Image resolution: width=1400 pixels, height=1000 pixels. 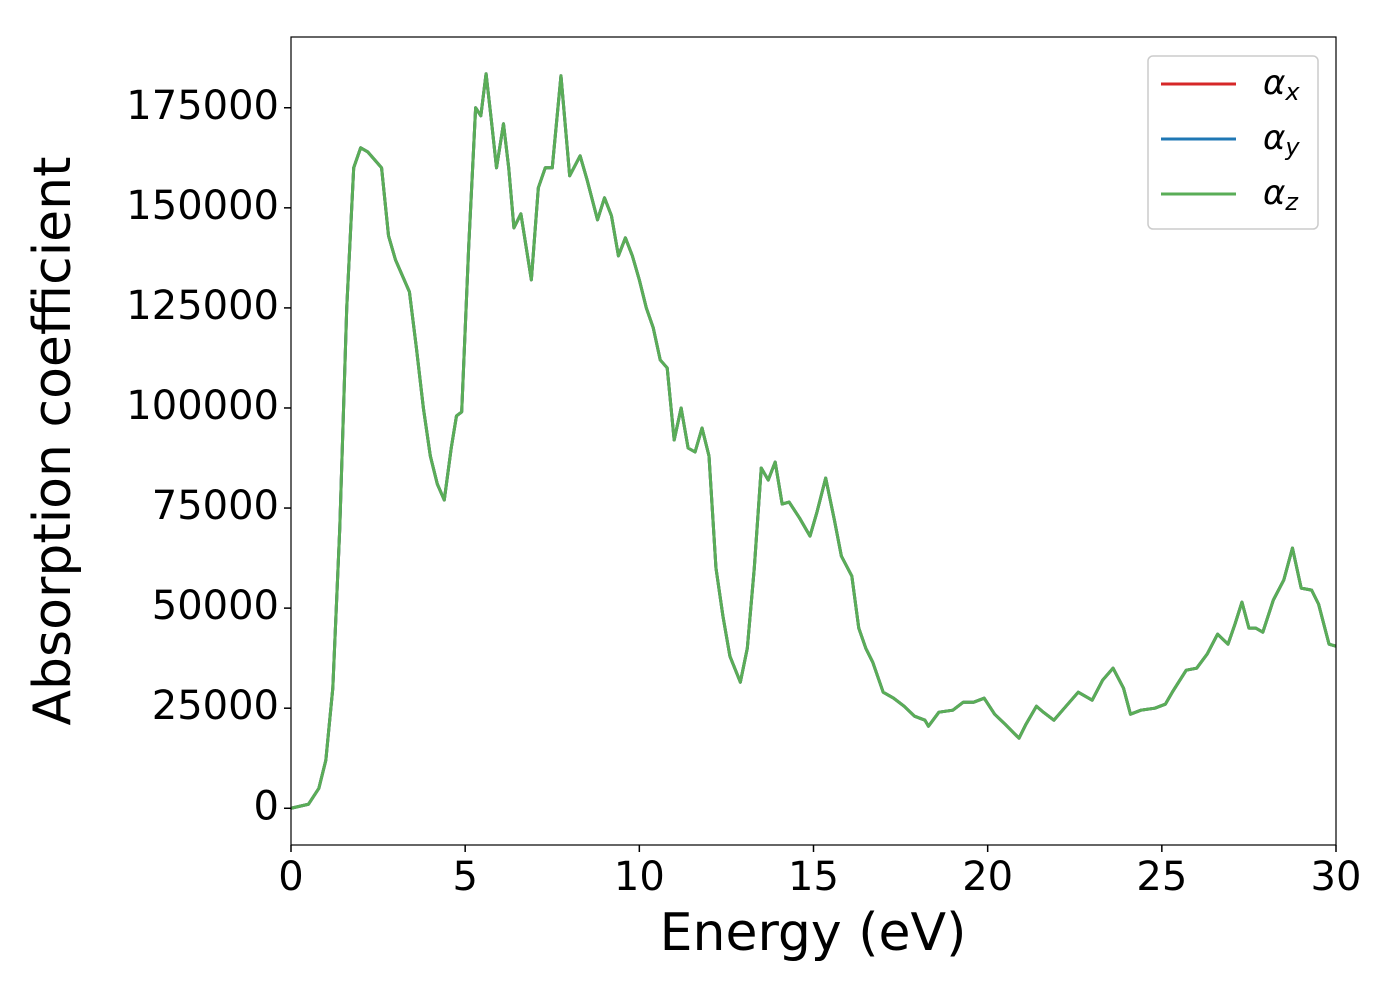 I want to click on x-tick-label: 5, so click(x=464, y=877).